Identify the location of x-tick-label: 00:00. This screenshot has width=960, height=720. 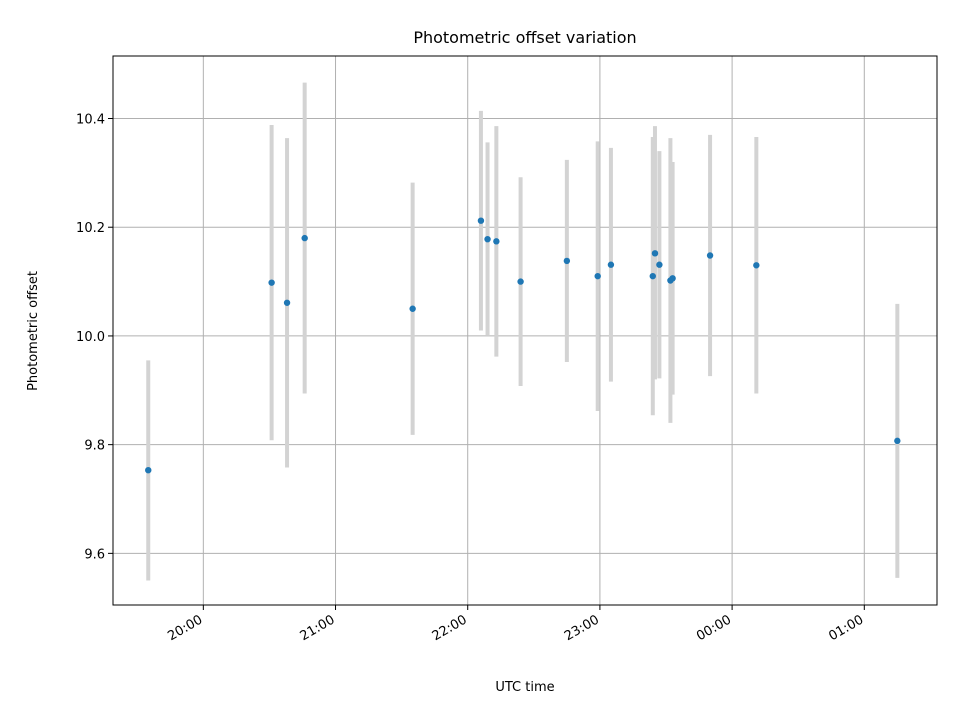
(714, 628).